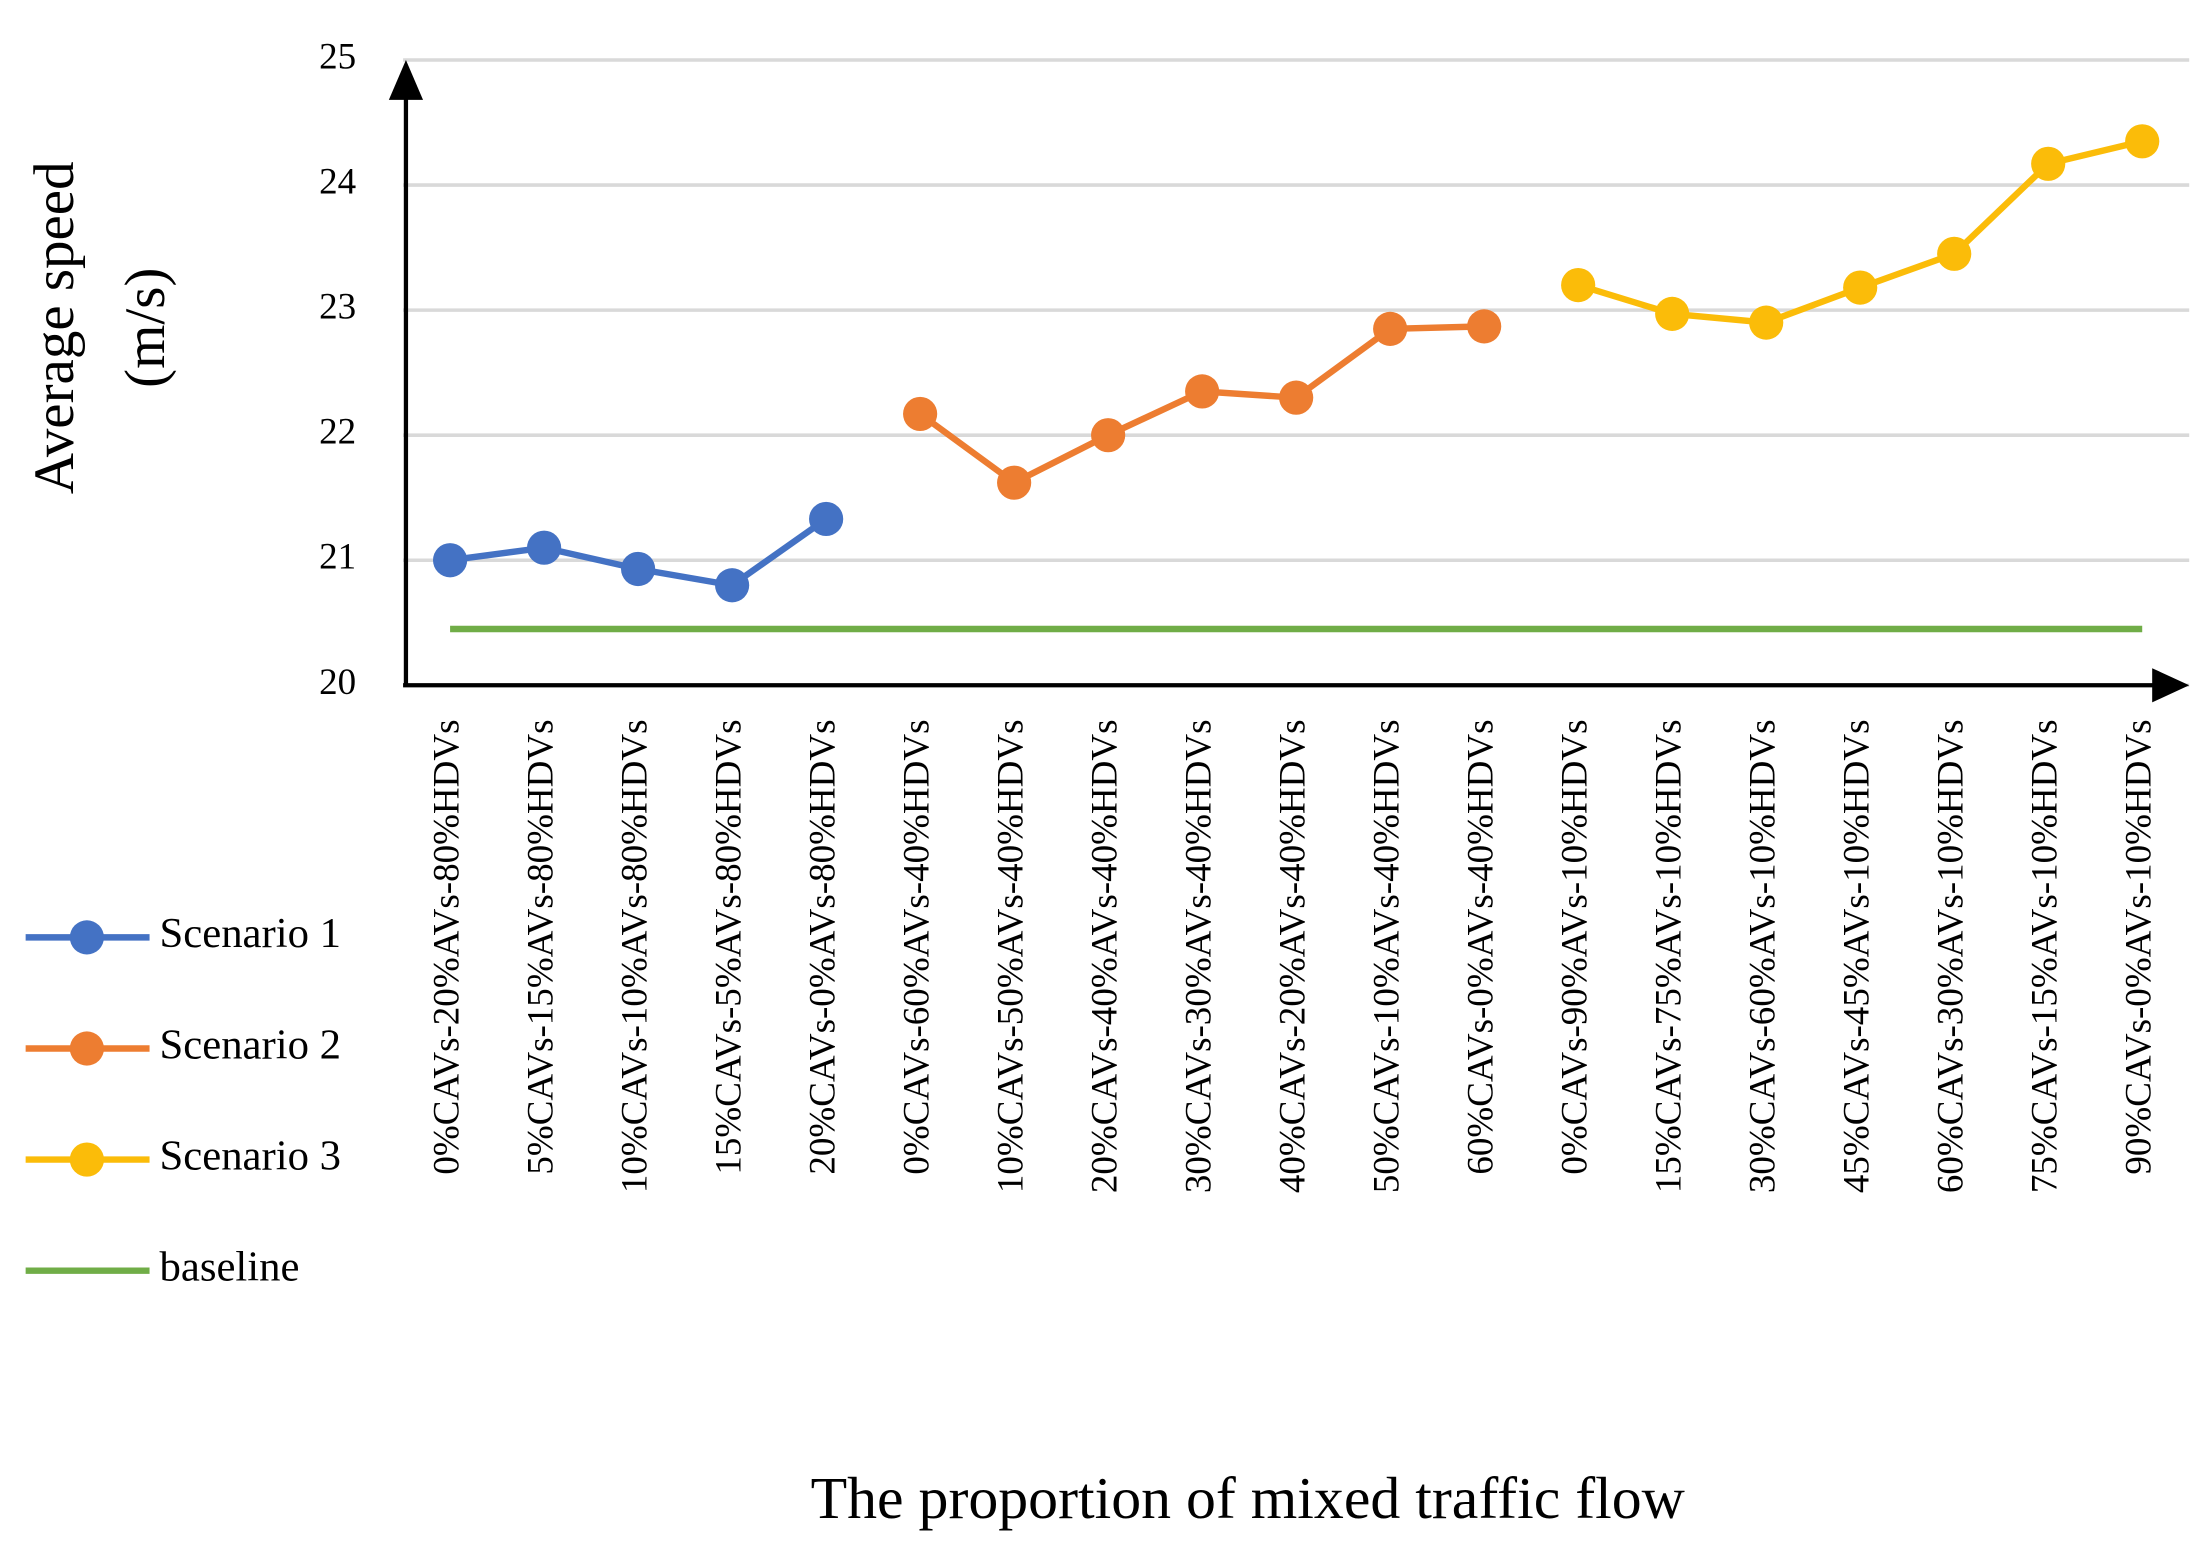  I want to click on x-tick-label: 0%CAVs-60%AVs-40%HDVs, so click(917, 946).